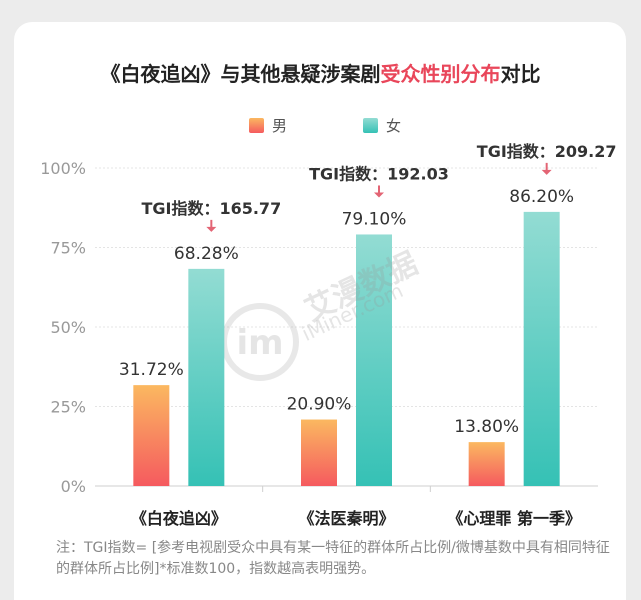 This screenshot has width=641, height=600. Describe the element at coordinates (520, 74) in the screenshot. I see `title-suffix: 对比` at that location.